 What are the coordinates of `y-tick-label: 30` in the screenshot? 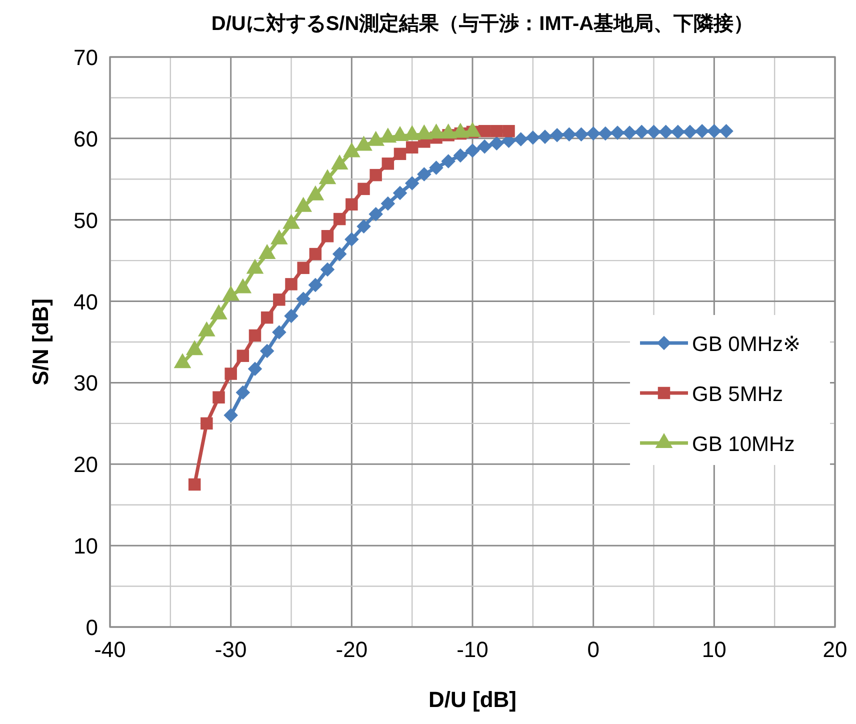 It's located at (86, 383).